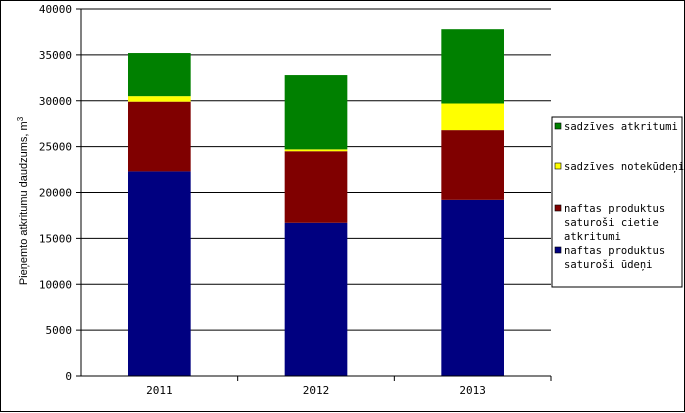 The height and width of the screenshot is (413, 685). I want to click on legend-box, so click(617, 202).